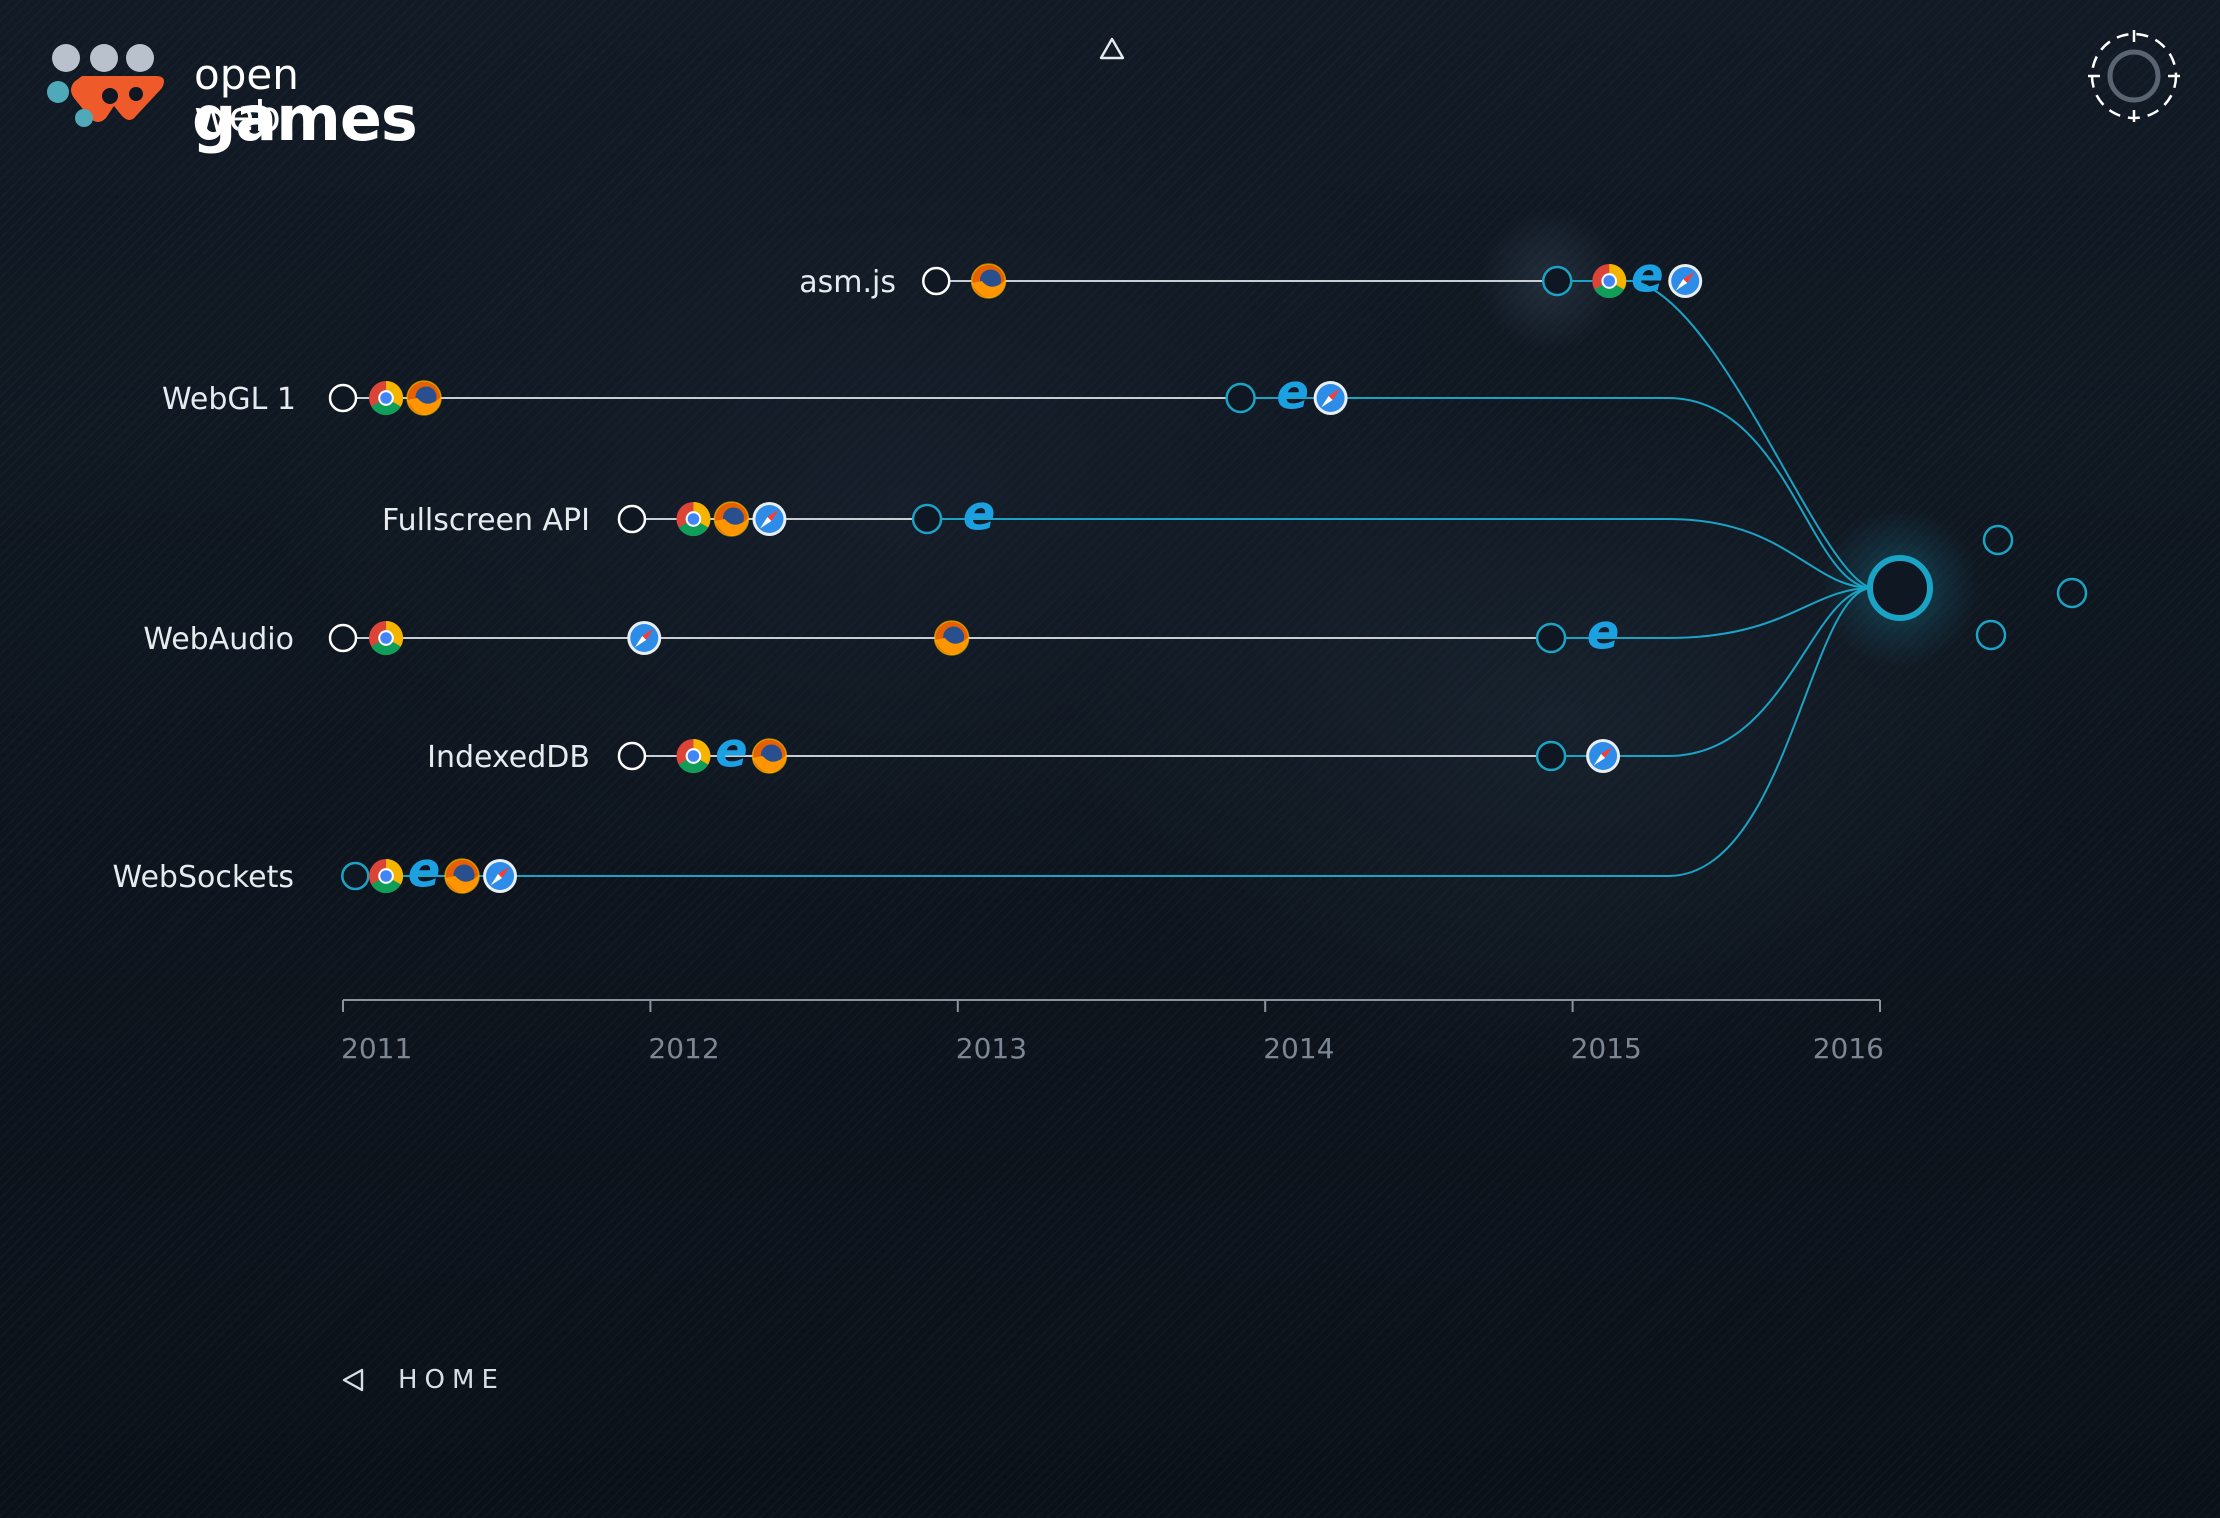 The height and width of the screenshot is (1518, 2220). Describe the element at coordinates (508, 757) in the screenshot. I see `feature-label: IndexedDB` at that location.